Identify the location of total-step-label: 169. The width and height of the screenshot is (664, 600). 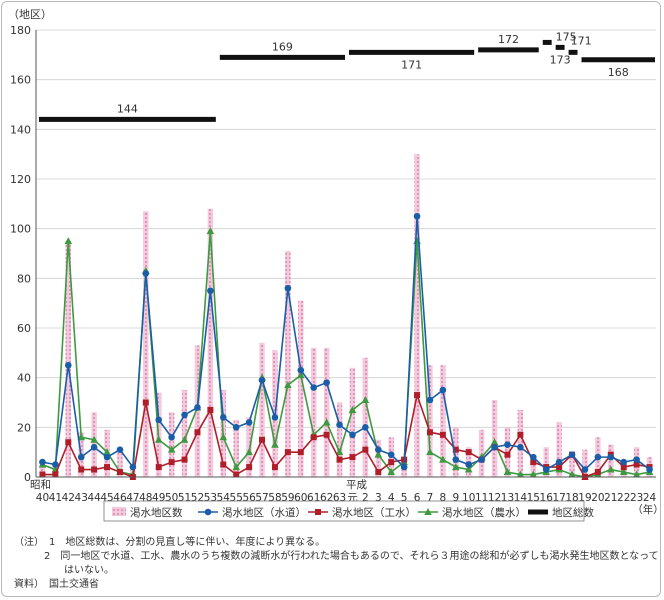
(282, 46).